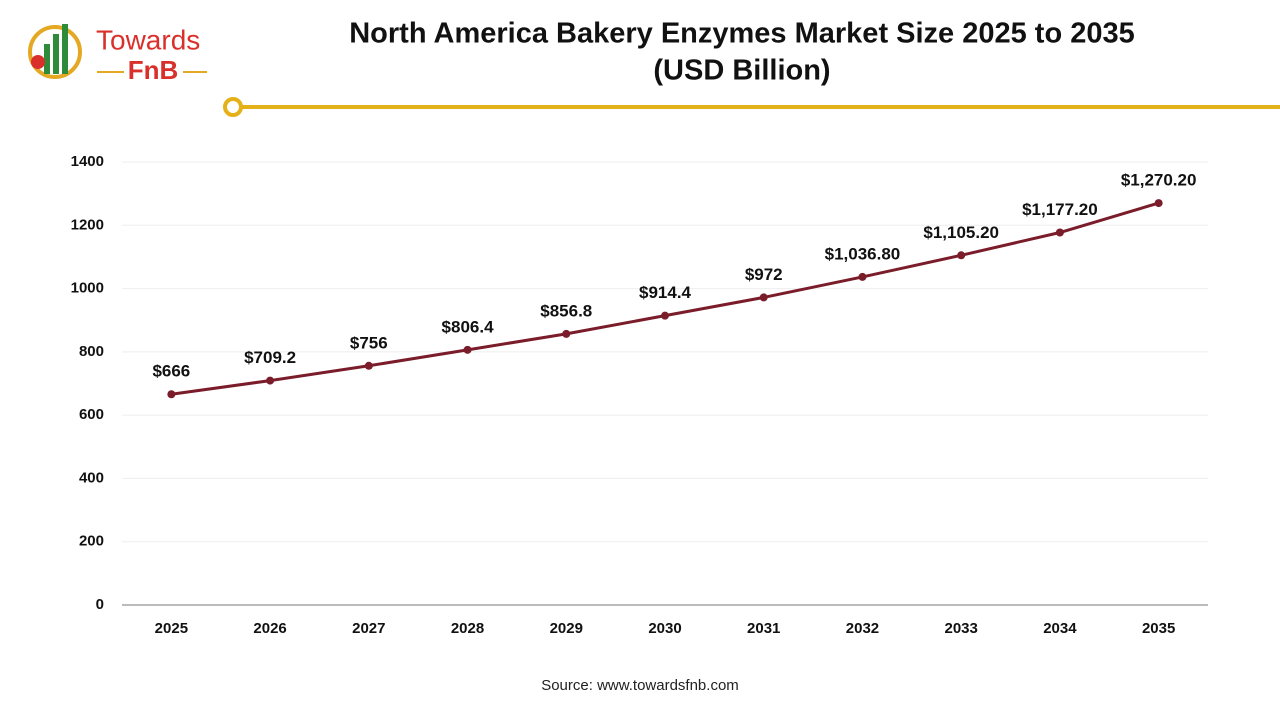 The image size is (1280, 720). Describe the element at coordinates (269, 628) in the screenshot. I see `x-tick-label: 2026` at that location.